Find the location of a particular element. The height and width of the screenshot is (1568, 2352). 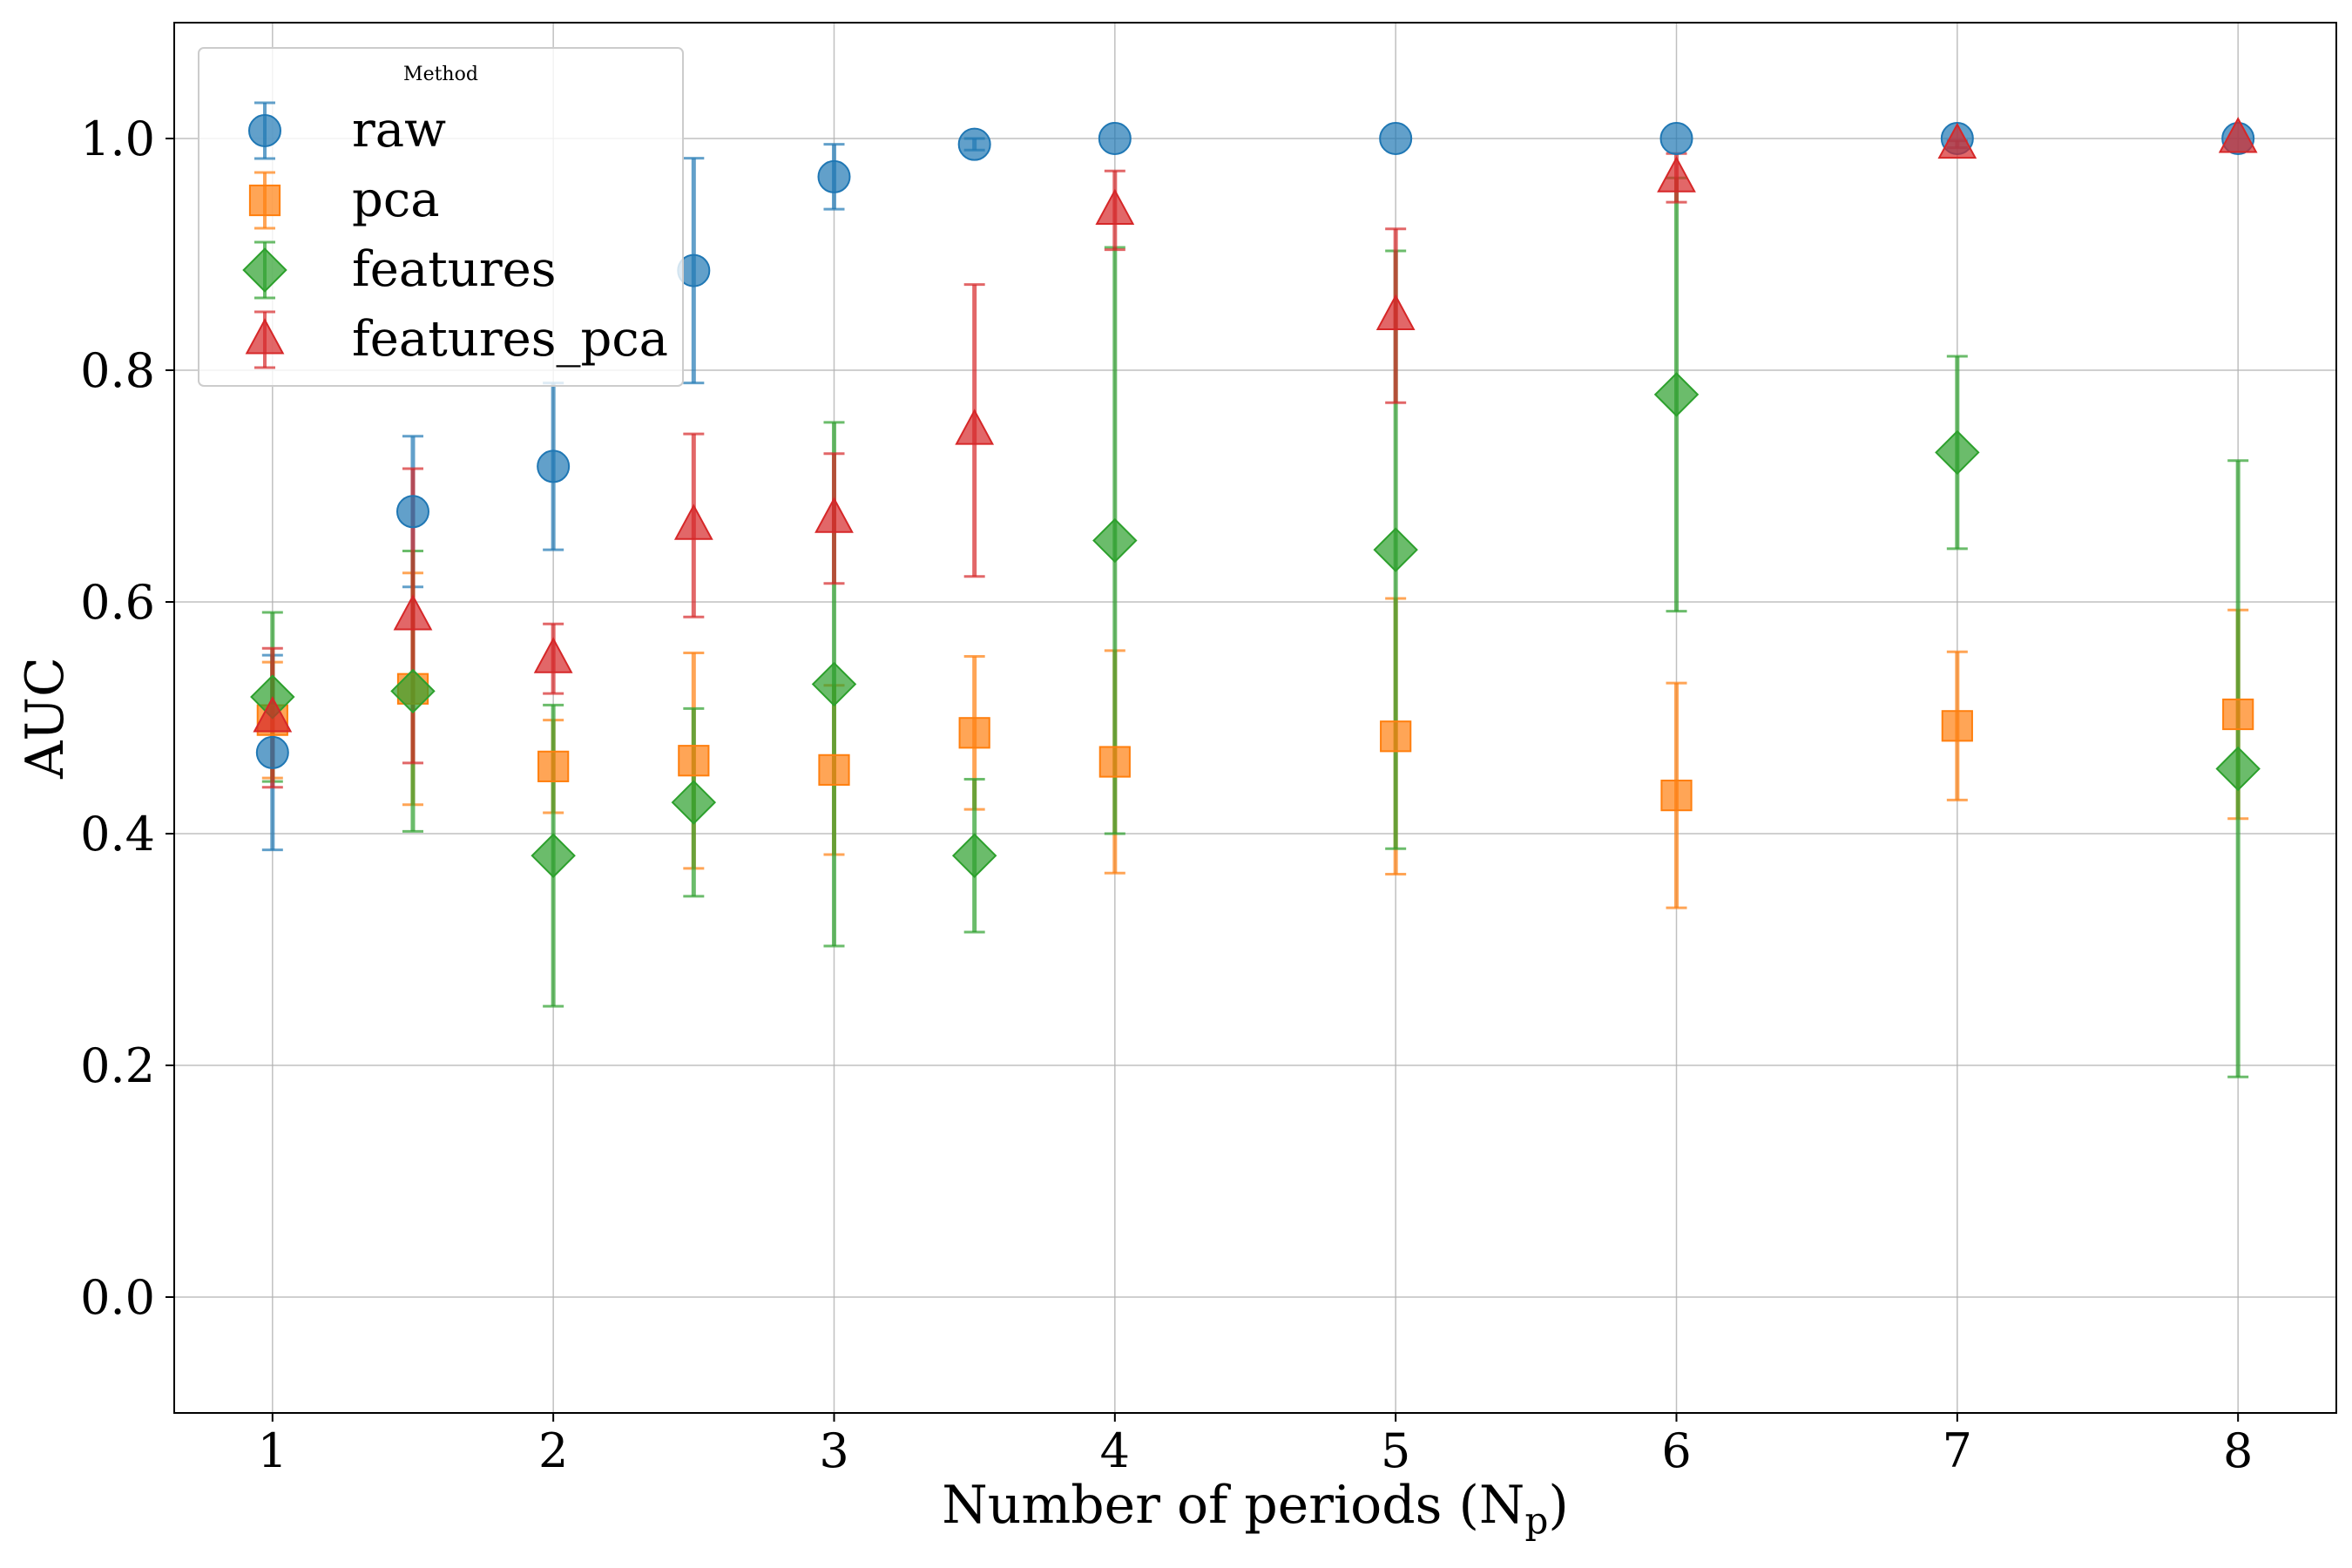

legend-items: raw pca features features_pca is located at coordinates (455, 235).